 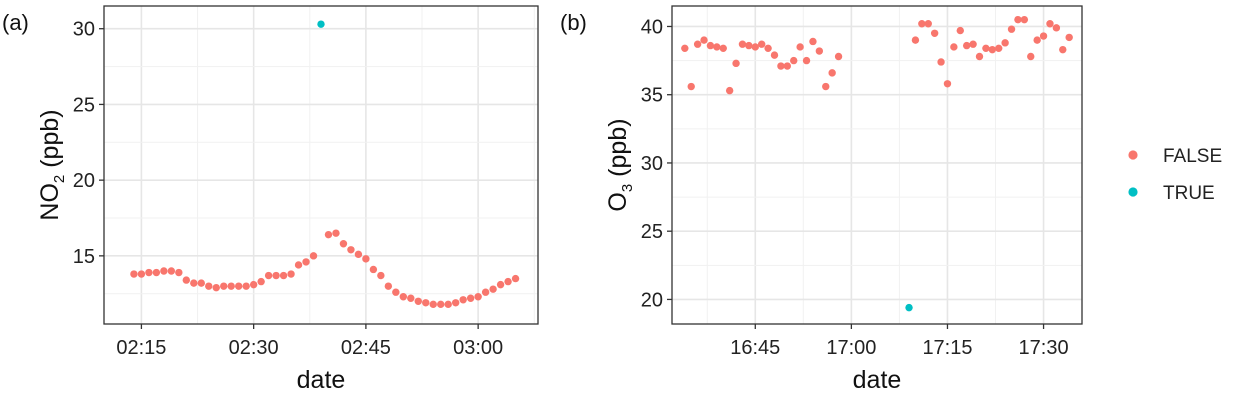 What do you see at coordinates (84, 257) in the screenshot?
I see `y-tick-label: 15` at bounding box center [84, 257].